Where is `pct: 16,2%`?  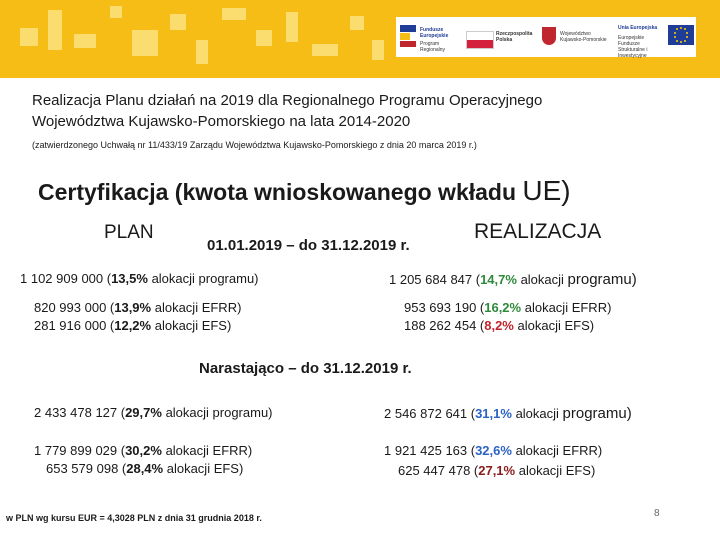 pct: 16,2% is located at coordinates (503, 307).